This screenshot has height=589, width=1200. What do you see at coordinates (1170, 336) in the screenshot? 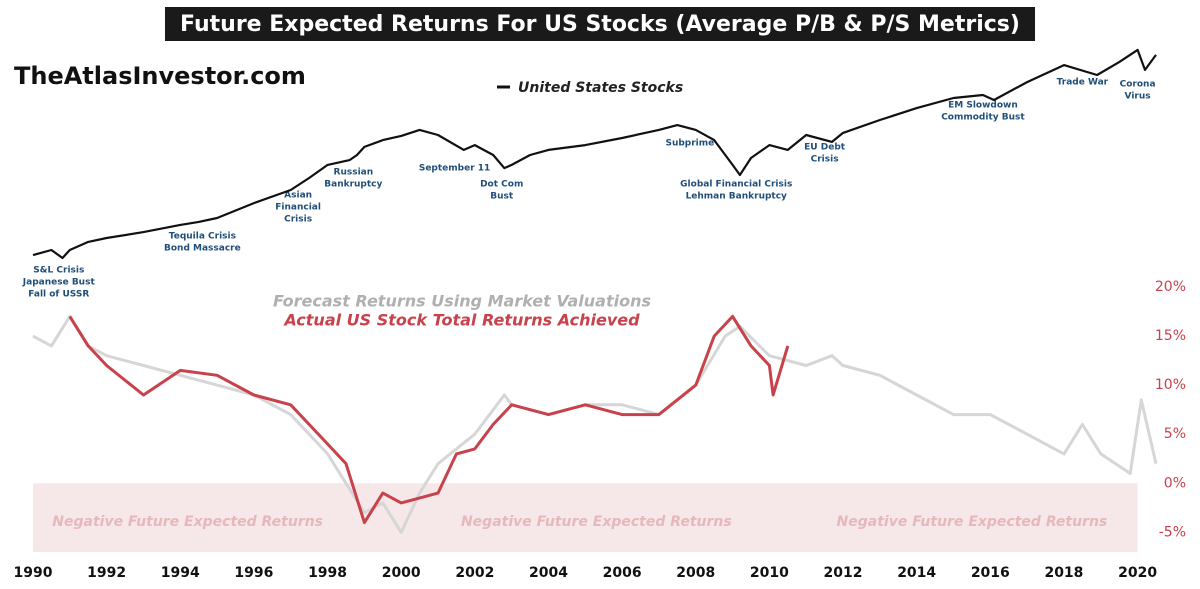
I see `y-tick-label: 15%` at bounding box center [1170, 336].